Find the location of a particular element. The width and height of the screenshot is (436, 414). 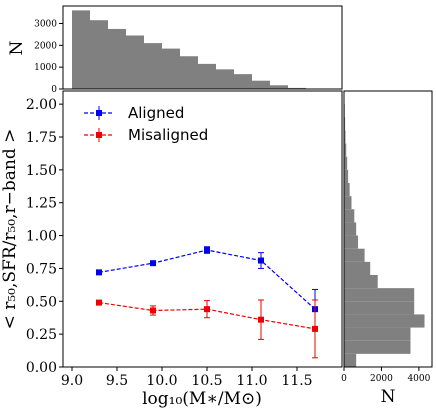

top-histogram-frame is located at coordinates (202, 47).